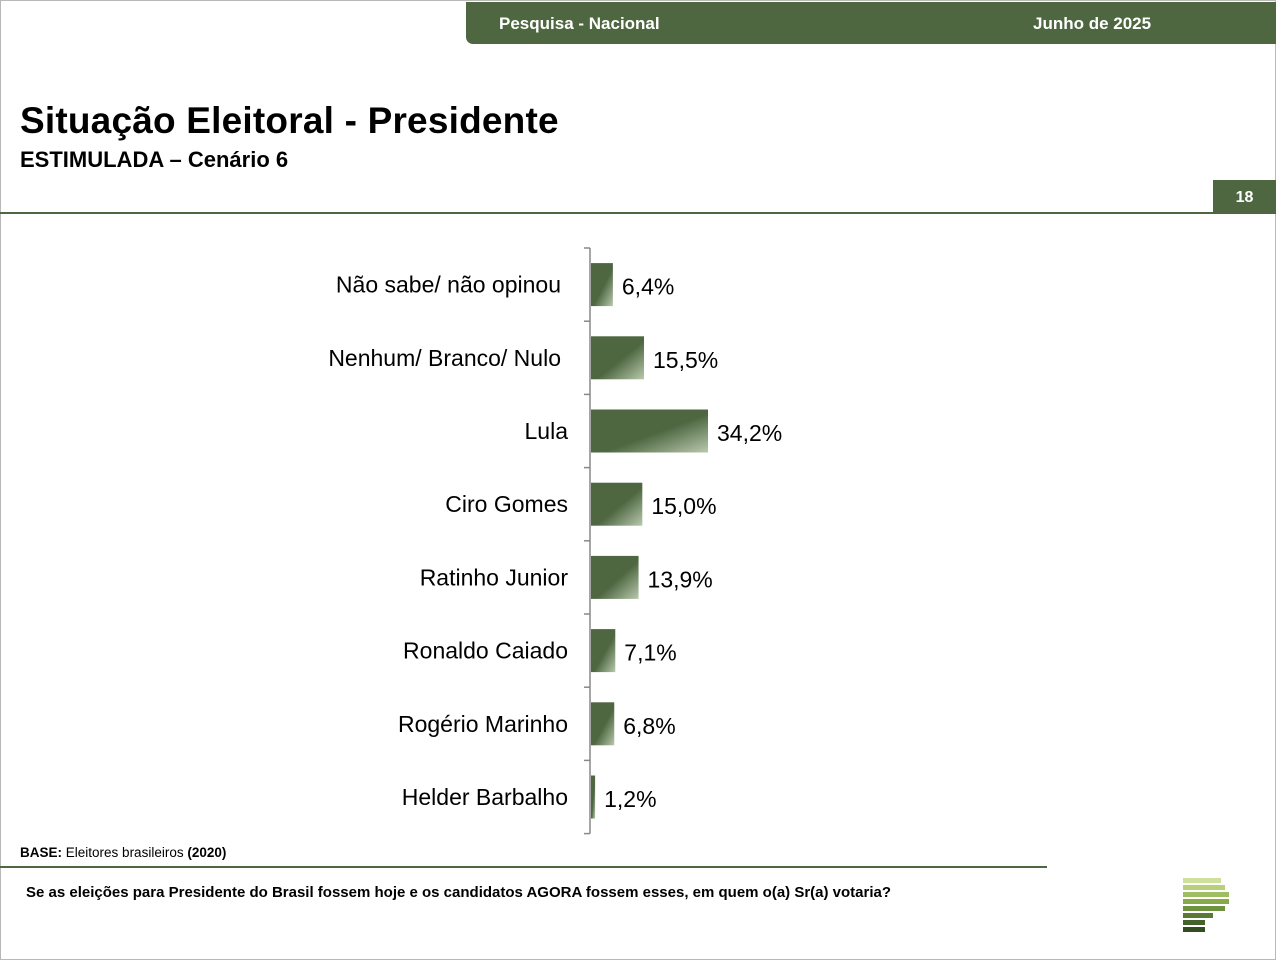 The height and width of the screenshot is (960, 1276). Describe the element at coordinates (683, 506) in the screenshot. I see `value-label: 15,0%` at that location.